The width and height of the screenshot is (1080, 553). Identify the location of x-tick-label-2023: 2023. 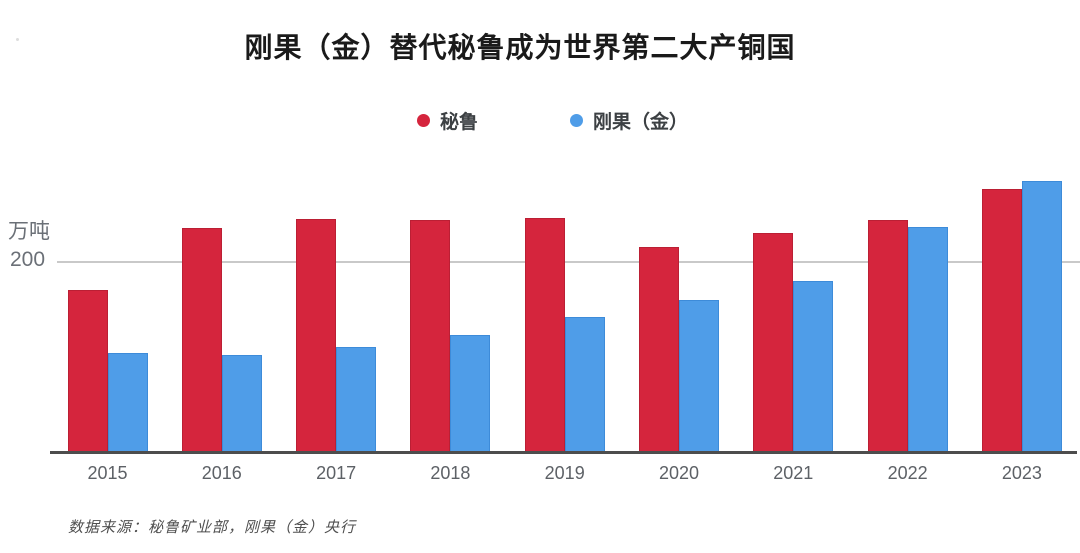
(1021, 473).